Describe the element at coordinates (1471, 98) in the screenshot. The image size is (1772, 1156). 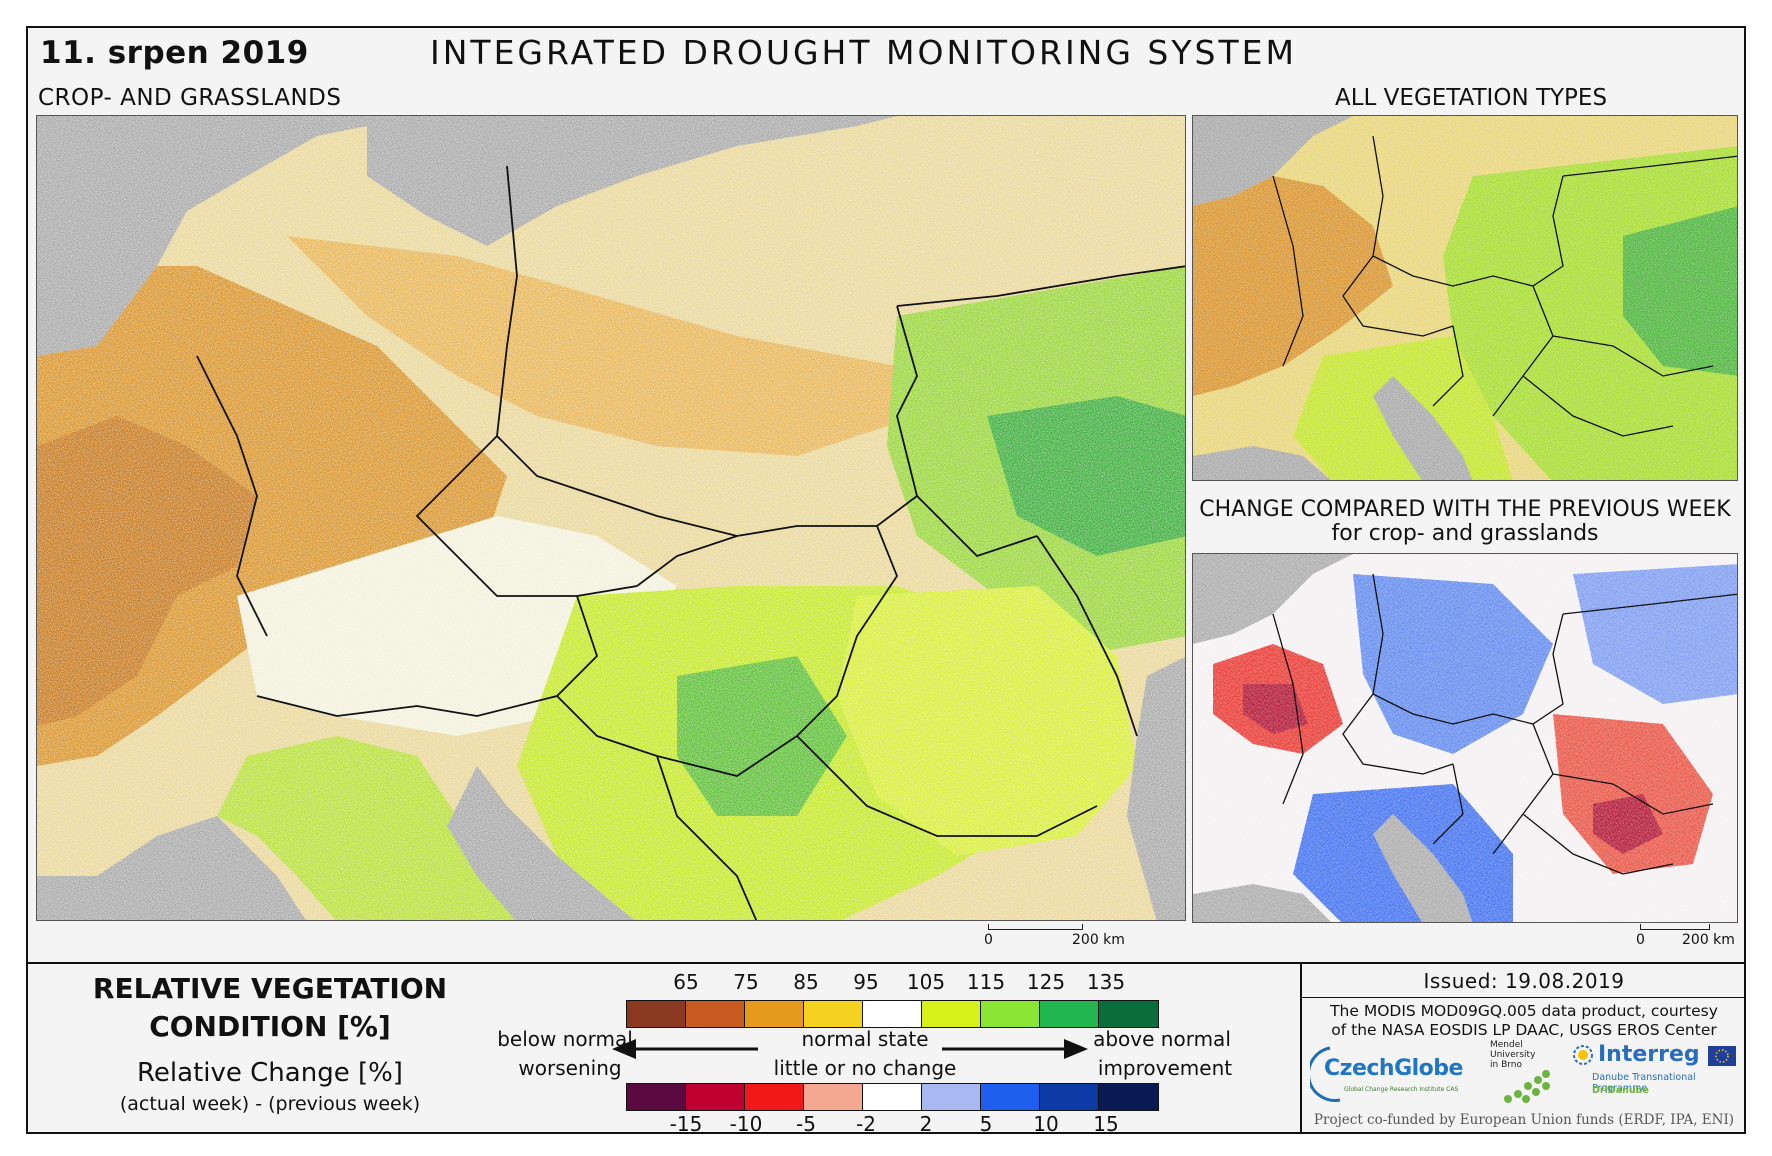
I see `vegetation-map-subtitle: ALL VEGETATION TYPES` at that location.